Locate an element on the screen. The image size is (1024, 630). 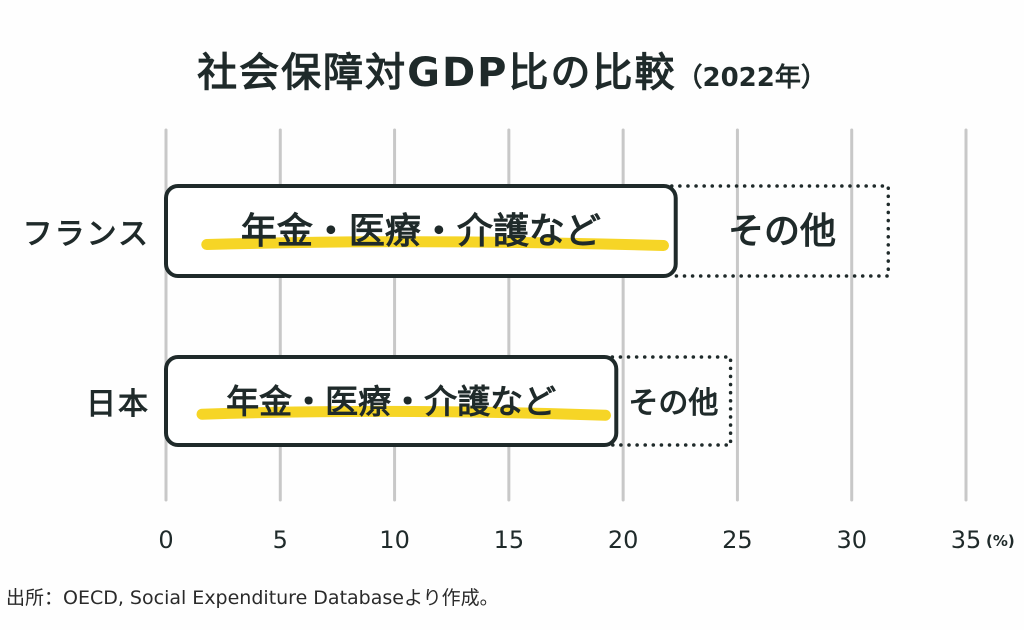
x-tick-label: 5 is located at coordinates (280, 540).